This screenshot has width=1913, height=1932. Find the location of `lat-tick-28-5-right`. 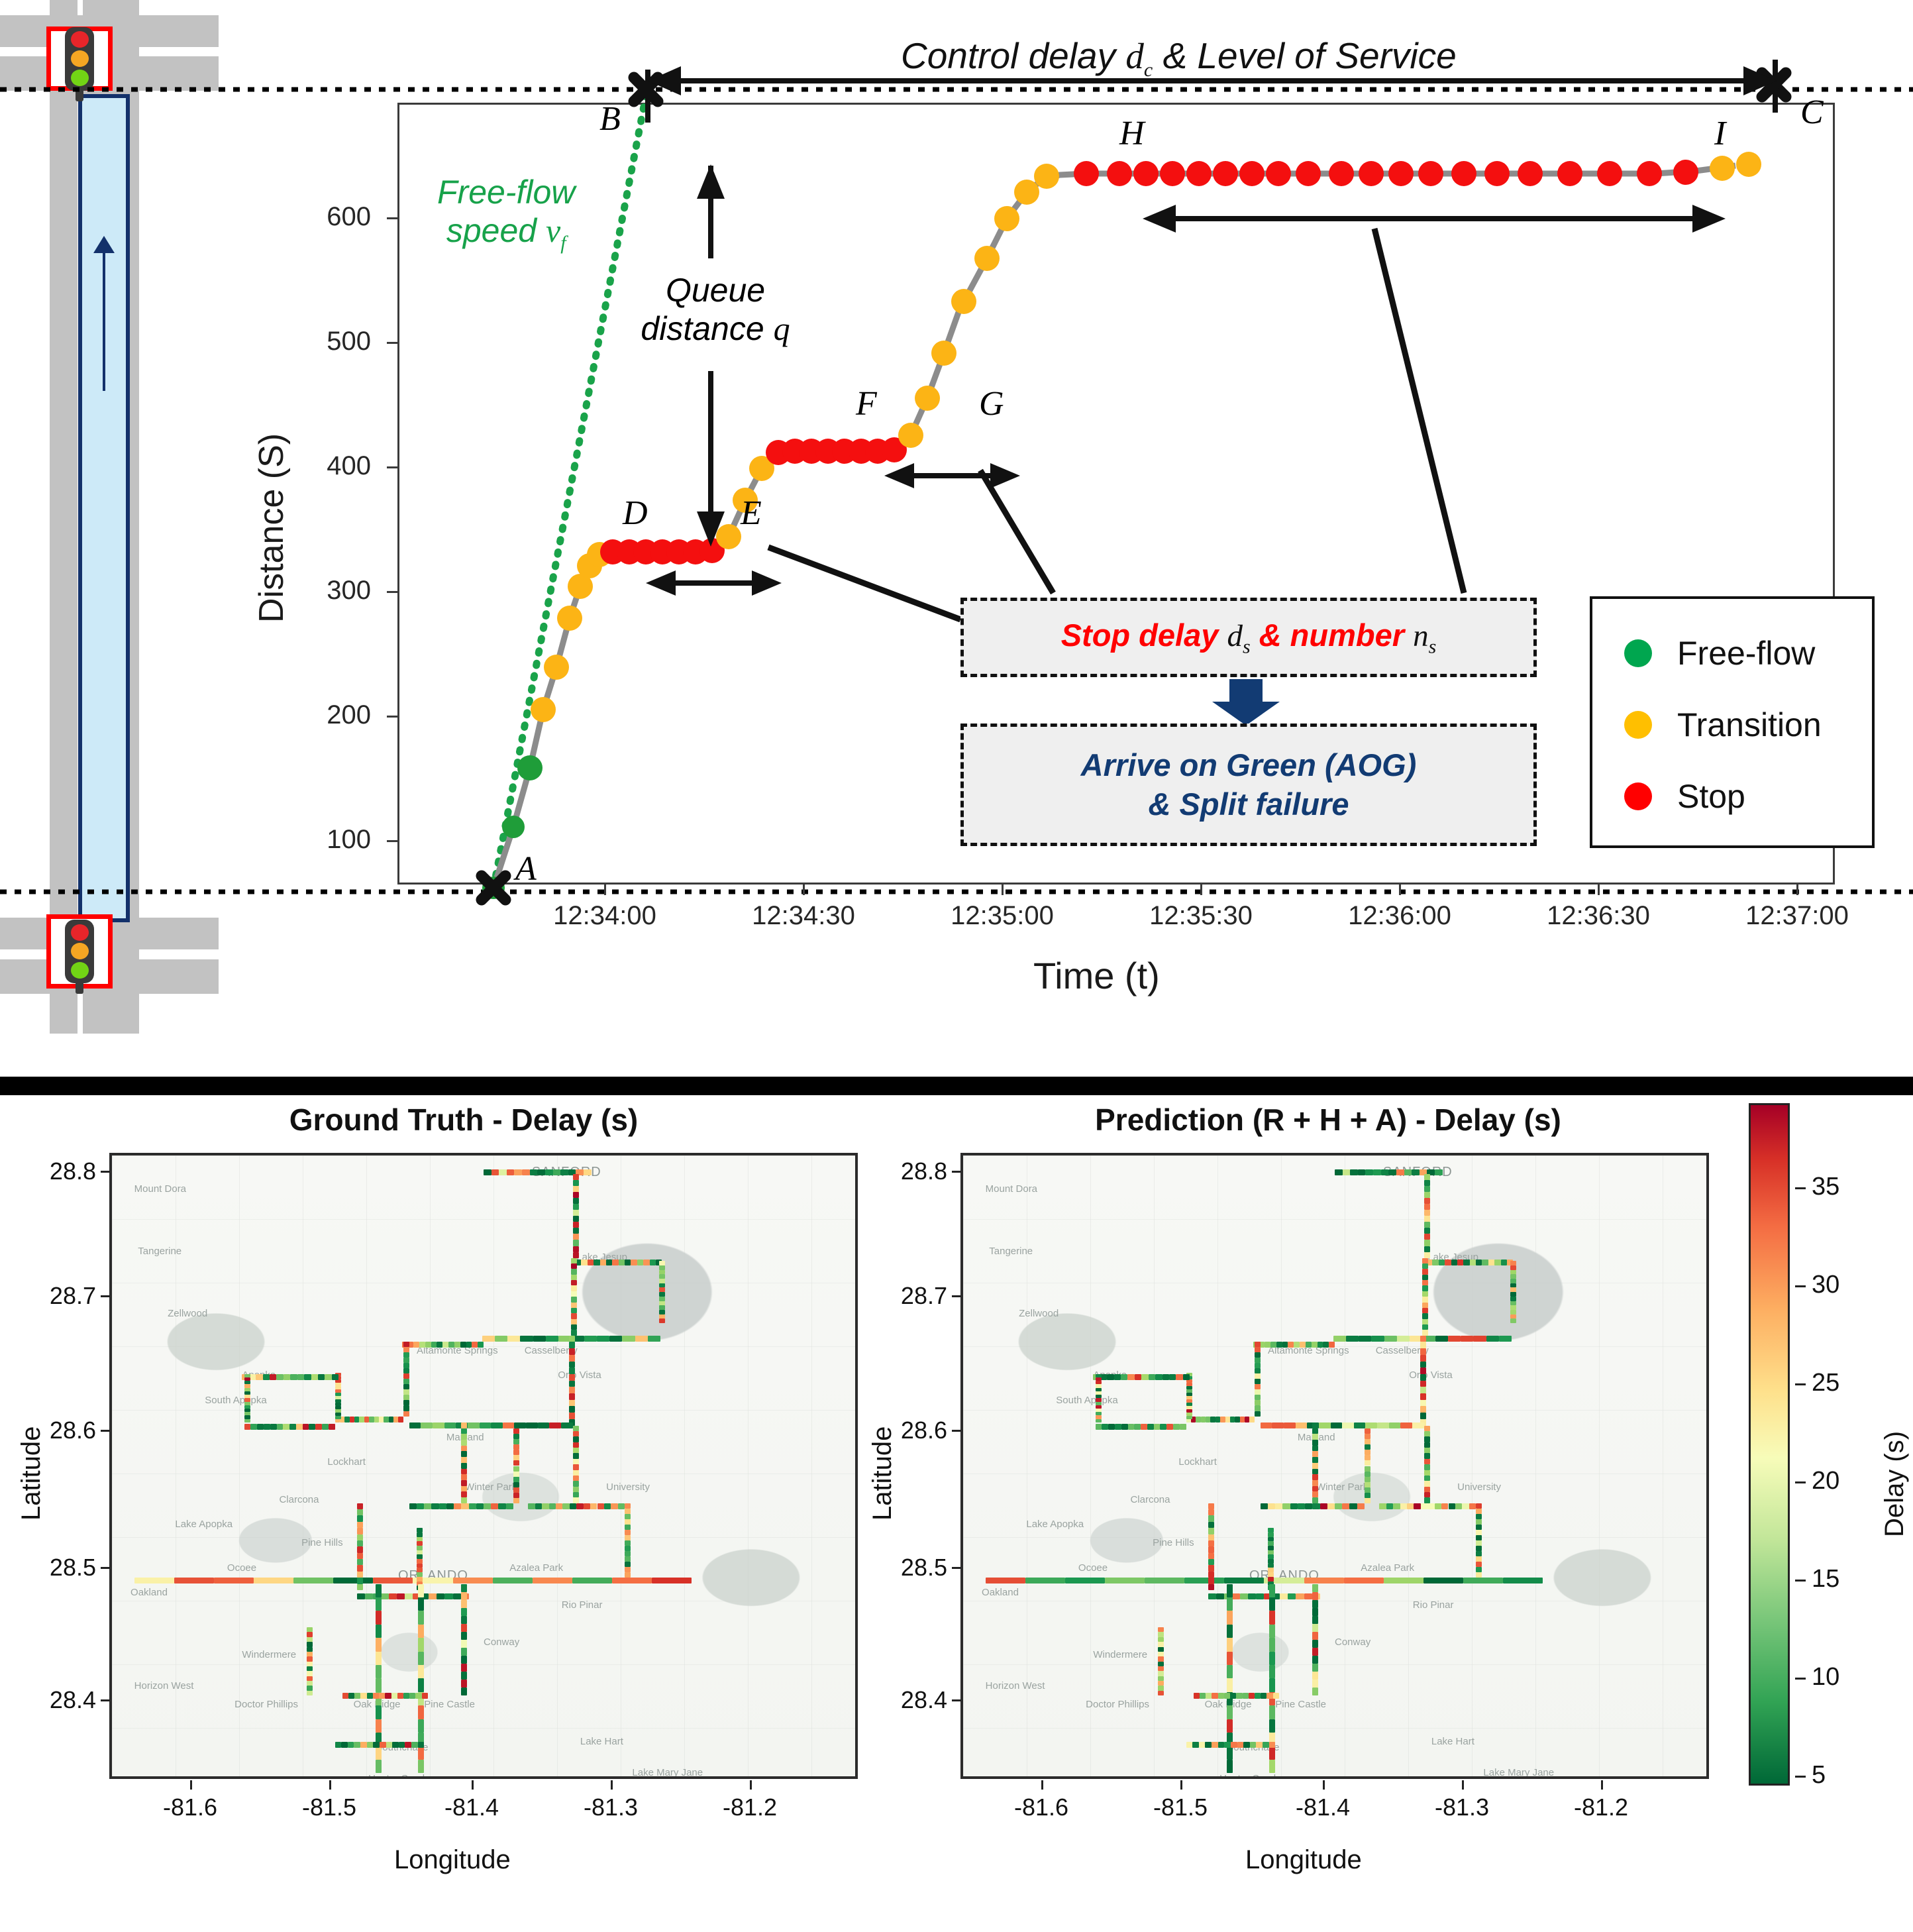

lat-tick-28-5-right is located at coordinates (956, 1568).